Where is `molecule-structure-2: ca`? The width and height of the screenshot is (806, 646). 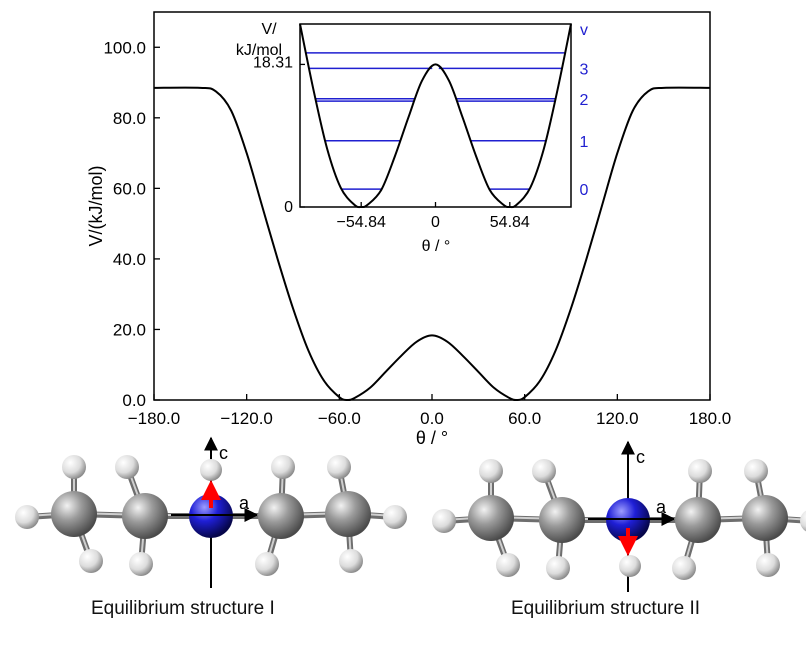
molecule-structure-2: ca is located at coordinates (619, 516).